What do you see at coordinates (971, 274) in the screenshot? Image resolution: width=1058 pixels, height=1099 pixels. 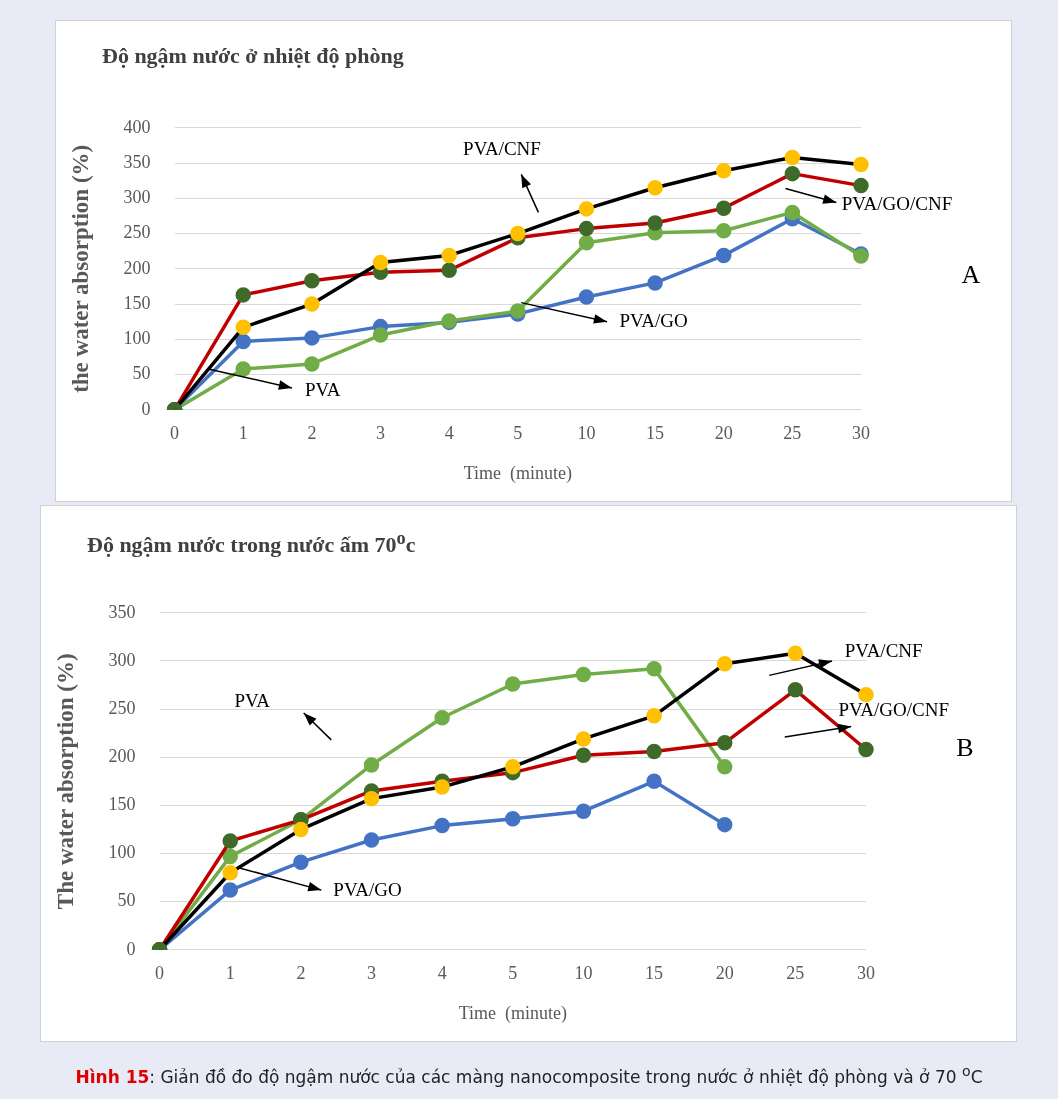 I see `text: A` at bounding box center [971, 274].